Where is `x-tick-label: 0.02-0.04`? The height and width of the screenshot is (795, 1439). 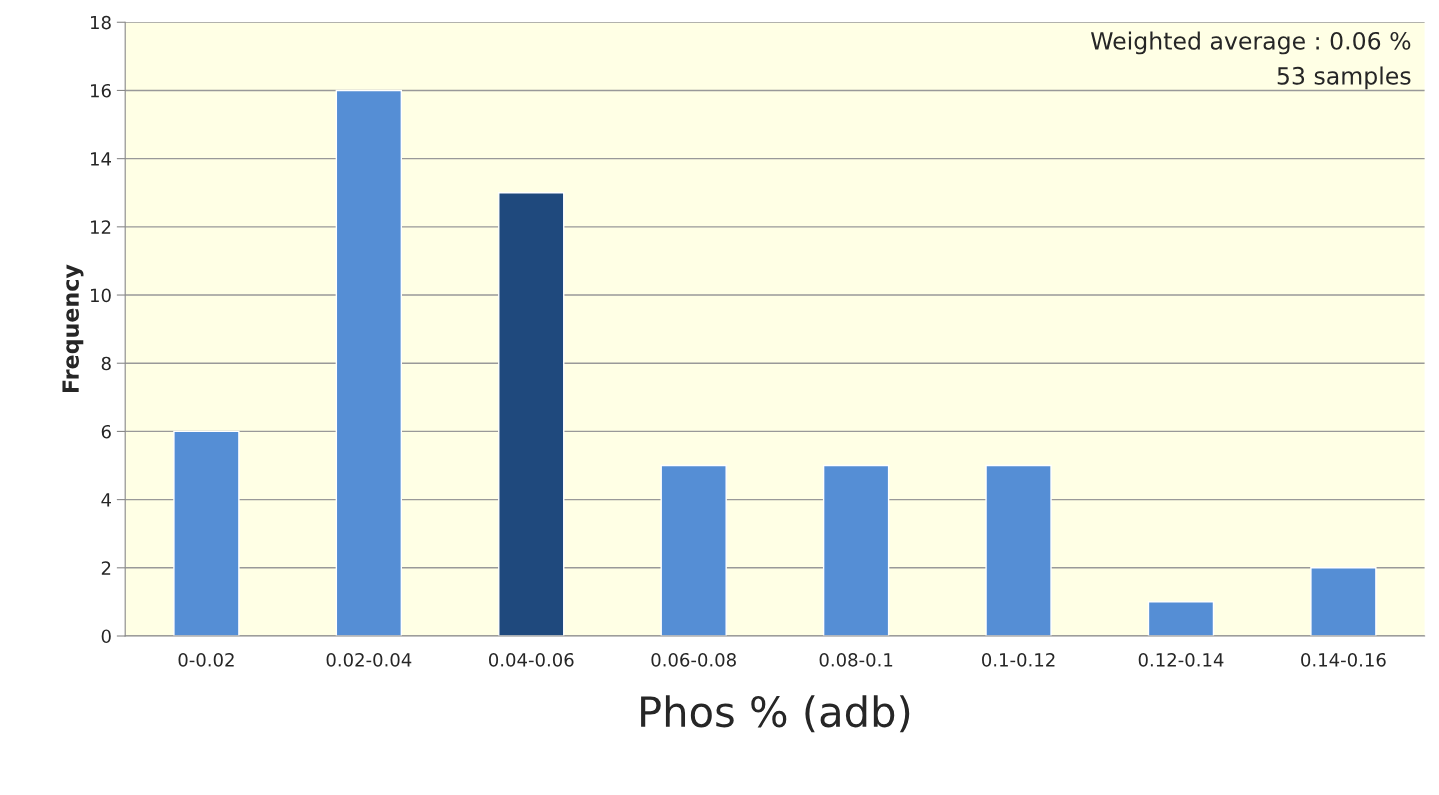
x-tick-label: 0.02-0.04 is located at coordinates (369, 659).